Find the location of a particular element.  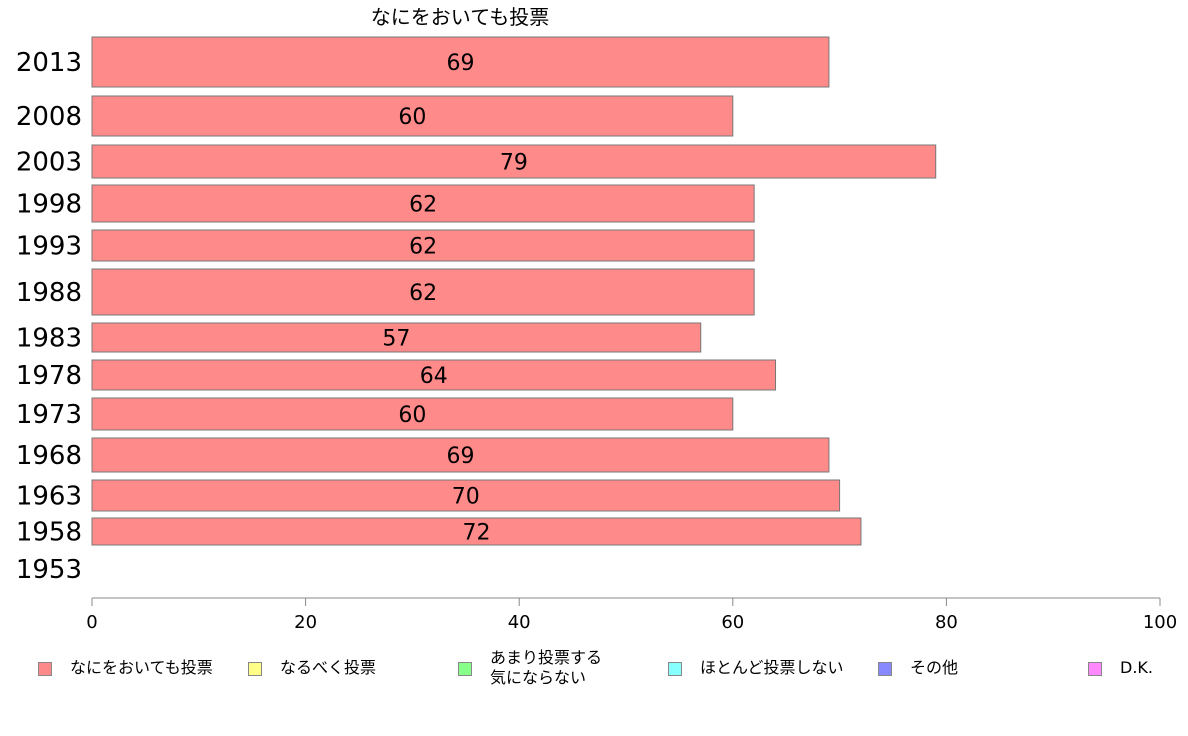

legend-item: あまり投票する 気にならない is located at coordinates (530, 668).